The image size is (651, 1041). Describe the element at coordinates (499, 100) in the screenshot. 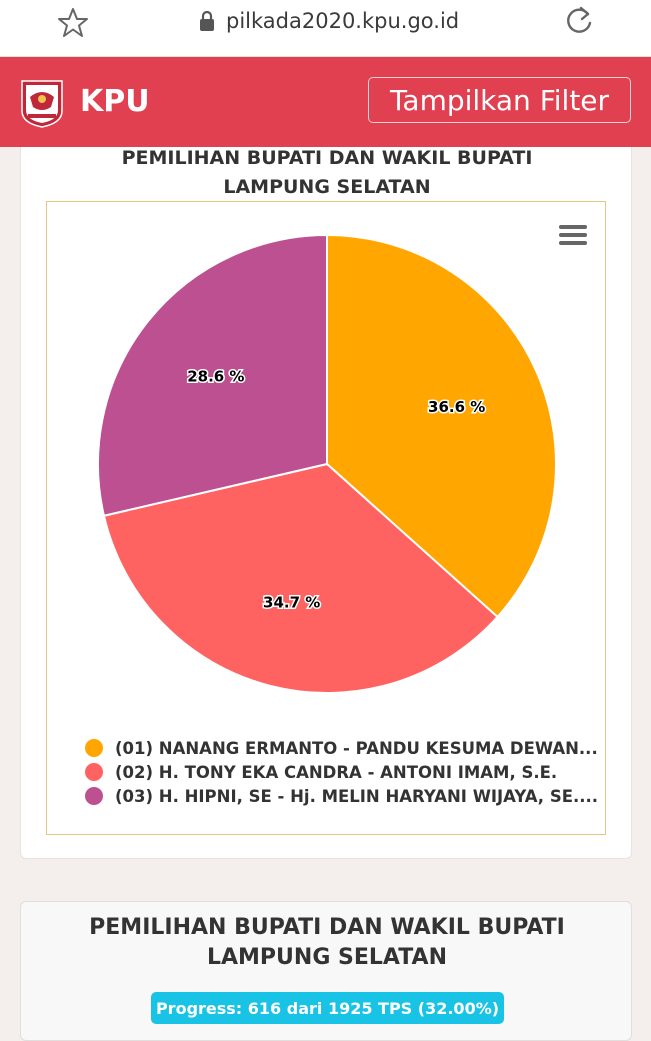

I see `show-filter-button: Tampilkan Filter` at that location.